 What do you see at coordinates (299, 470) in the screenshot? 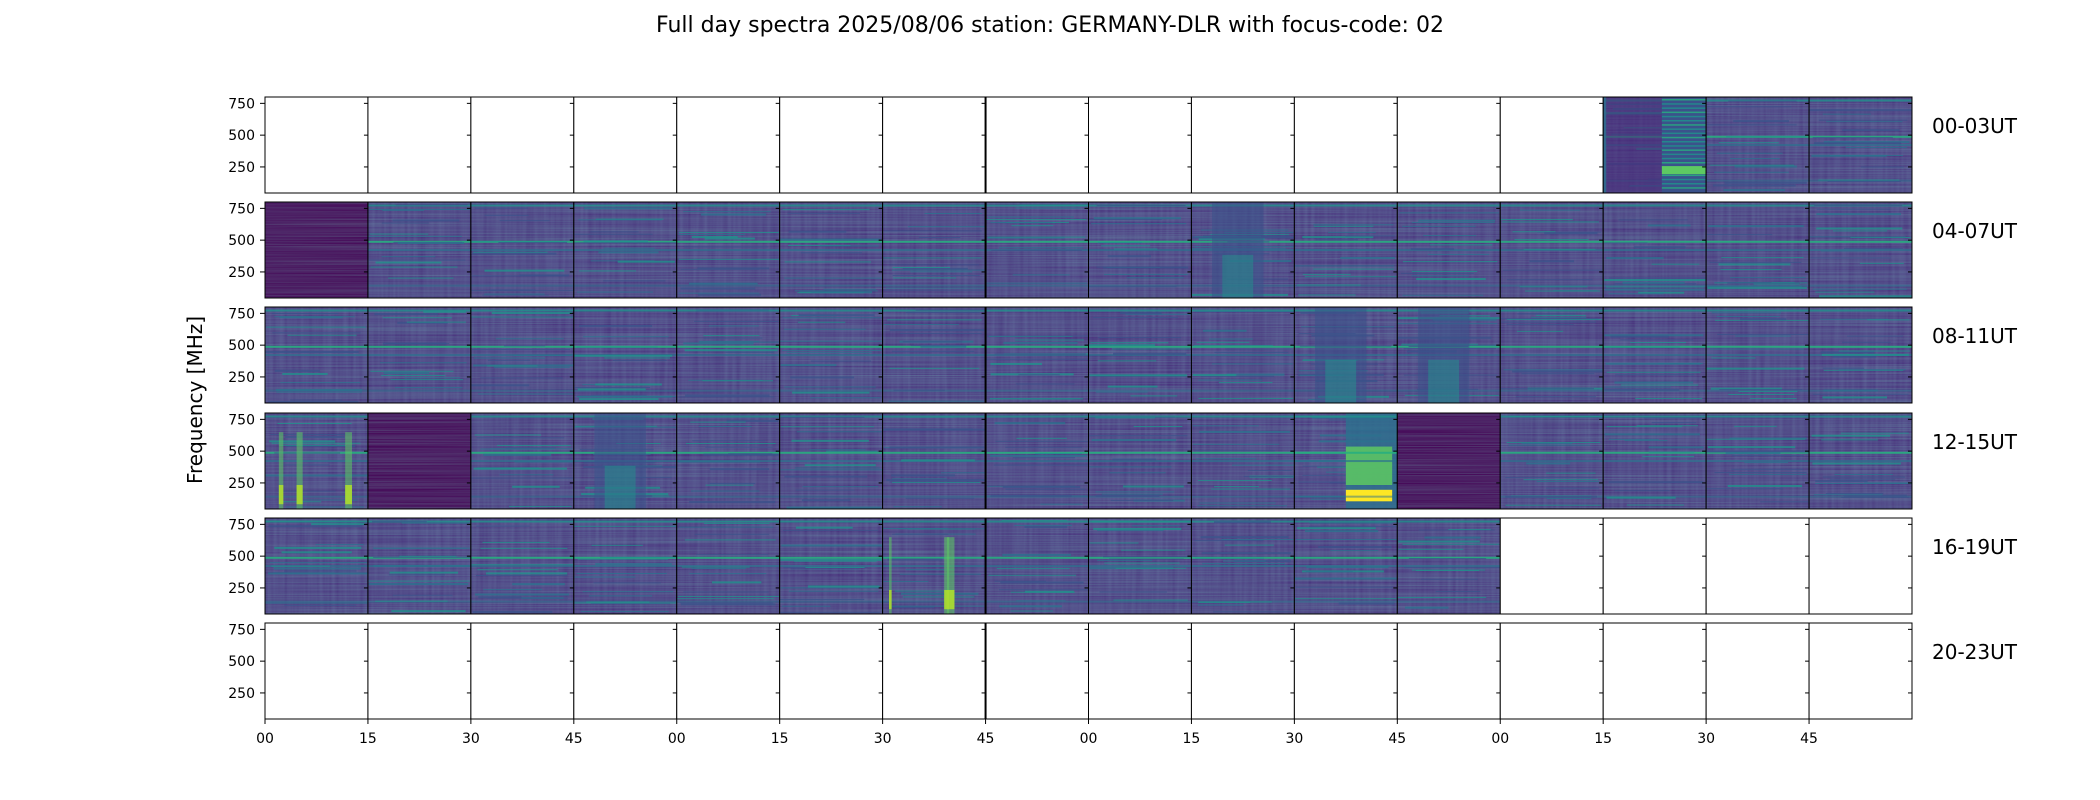
I see `burst-stripe` at bounding box center [299, 470].